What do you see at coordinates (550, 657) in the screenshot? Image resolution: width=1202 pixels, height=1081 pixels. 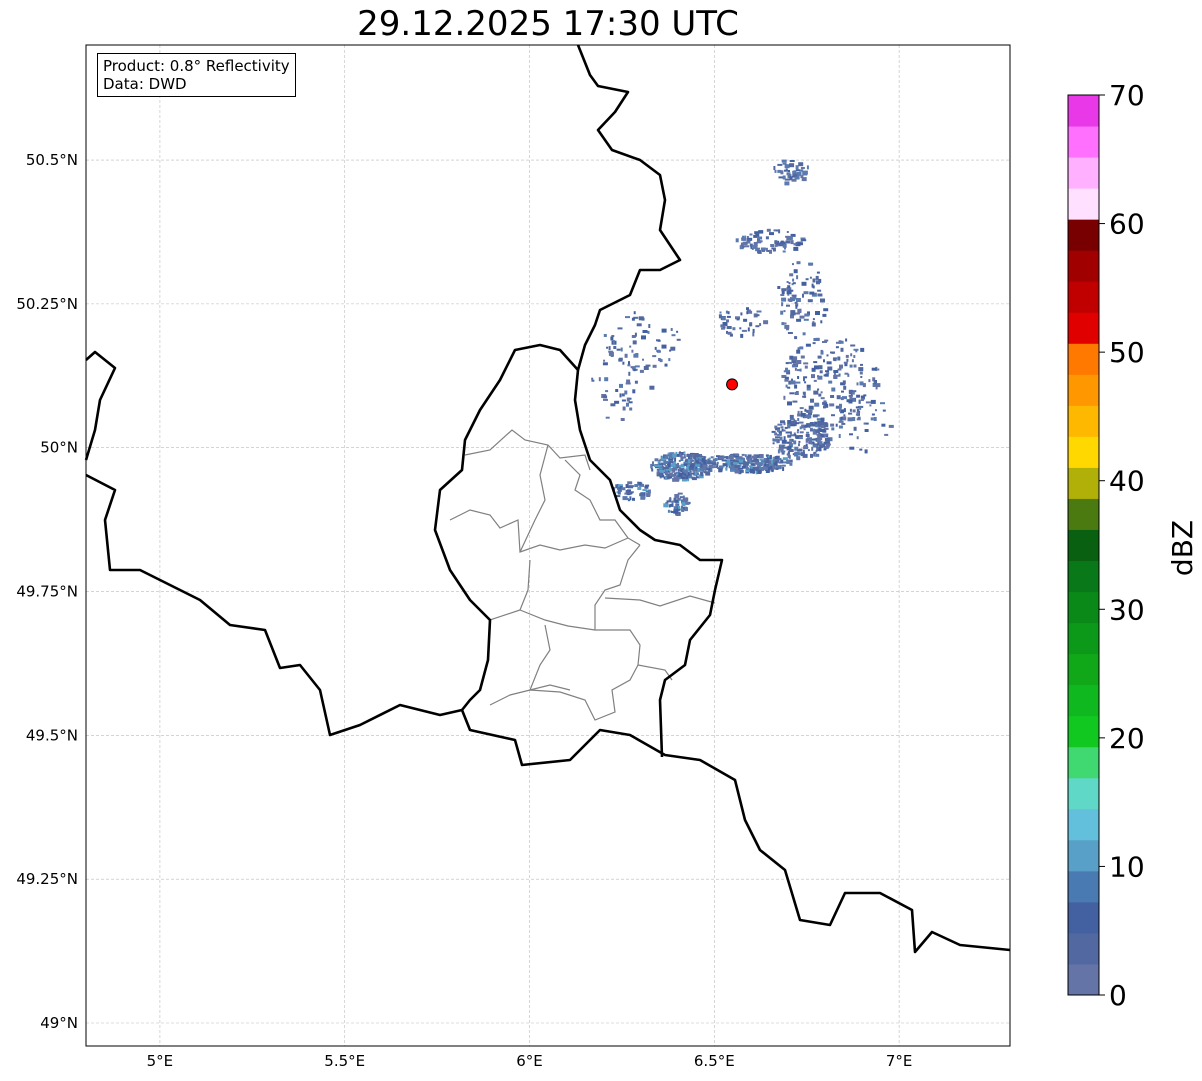 I see `canton-line` at bounding box center [550, 657].